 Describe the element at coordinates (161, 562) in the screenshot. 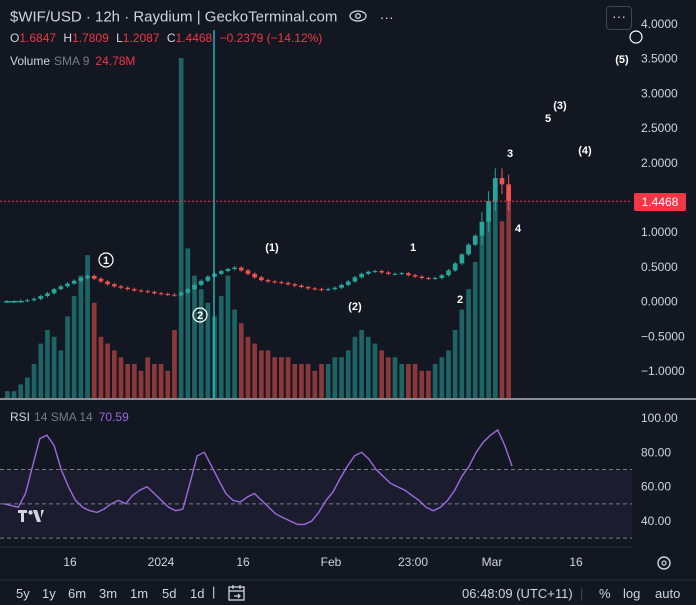

I see `time-tick-label: 2024` at that location.